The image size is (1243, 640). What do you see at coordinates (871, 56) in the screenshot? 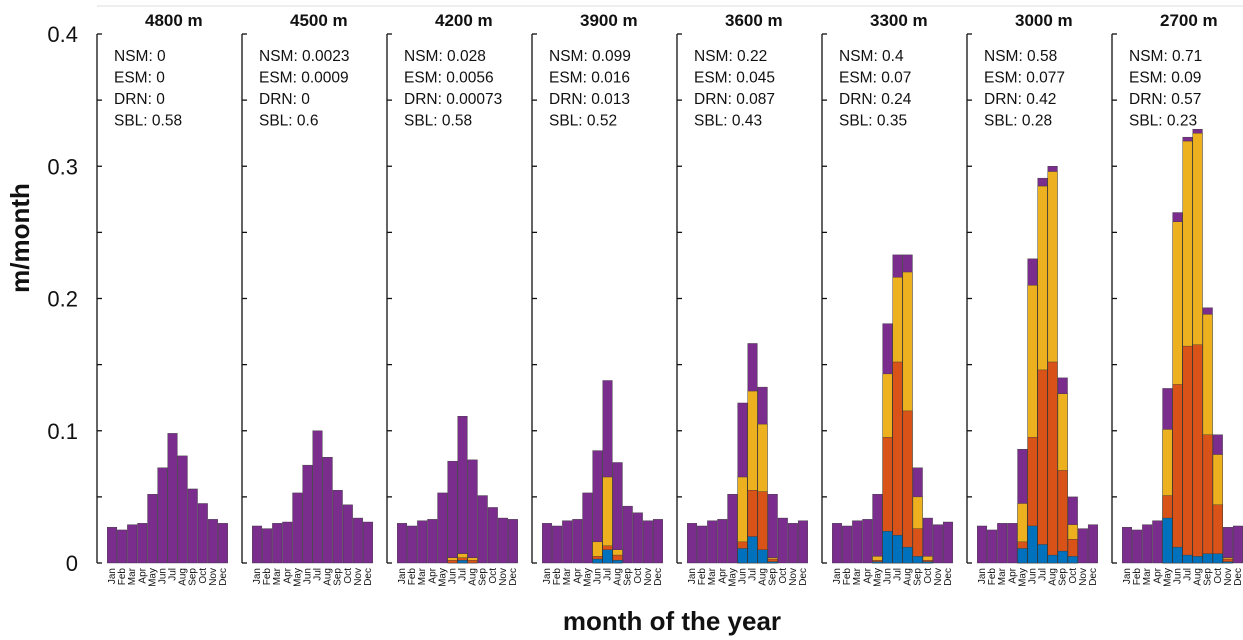
I see `panel-stat: NSM: 0.4` at bounding box center [871, 56].